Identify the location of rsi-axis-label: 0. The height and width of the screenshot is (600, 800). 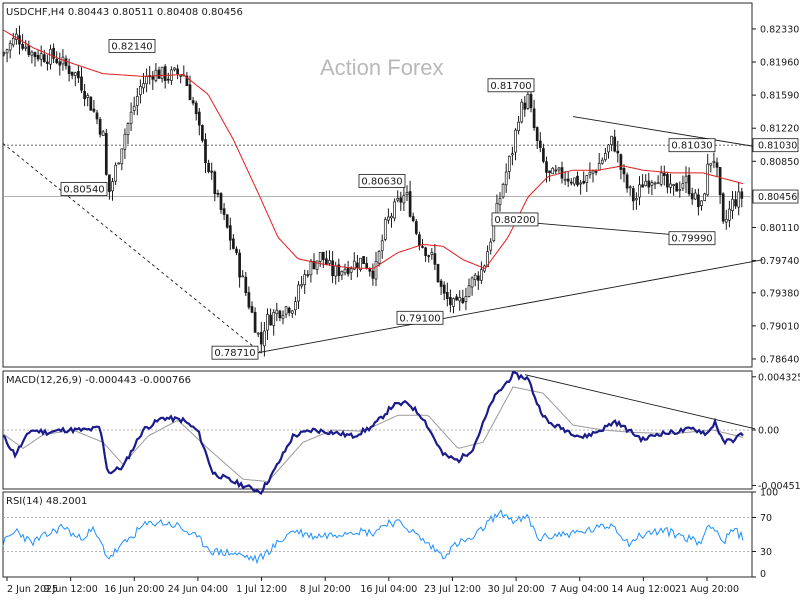
(763, 574).